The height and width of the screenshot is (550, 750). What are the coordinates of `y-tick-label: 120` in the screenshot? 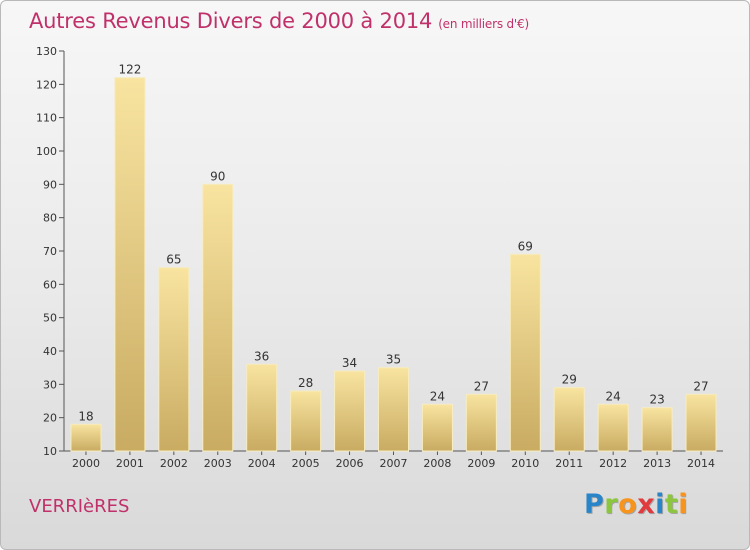 It's located at (46, 84).